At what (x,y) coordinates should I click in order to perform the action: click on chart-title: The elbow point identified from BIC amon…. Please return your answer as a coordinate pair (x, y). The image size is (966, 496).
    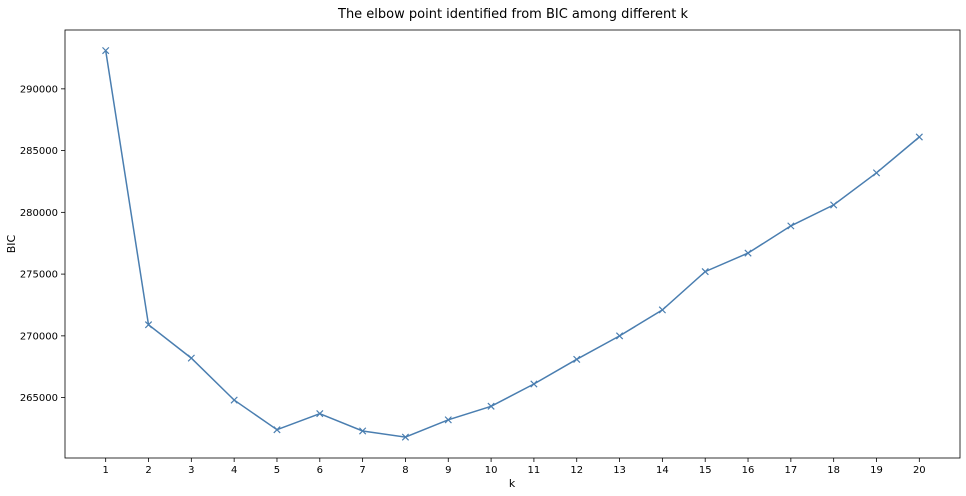
    Looking at the image, I should click on (512, 14).